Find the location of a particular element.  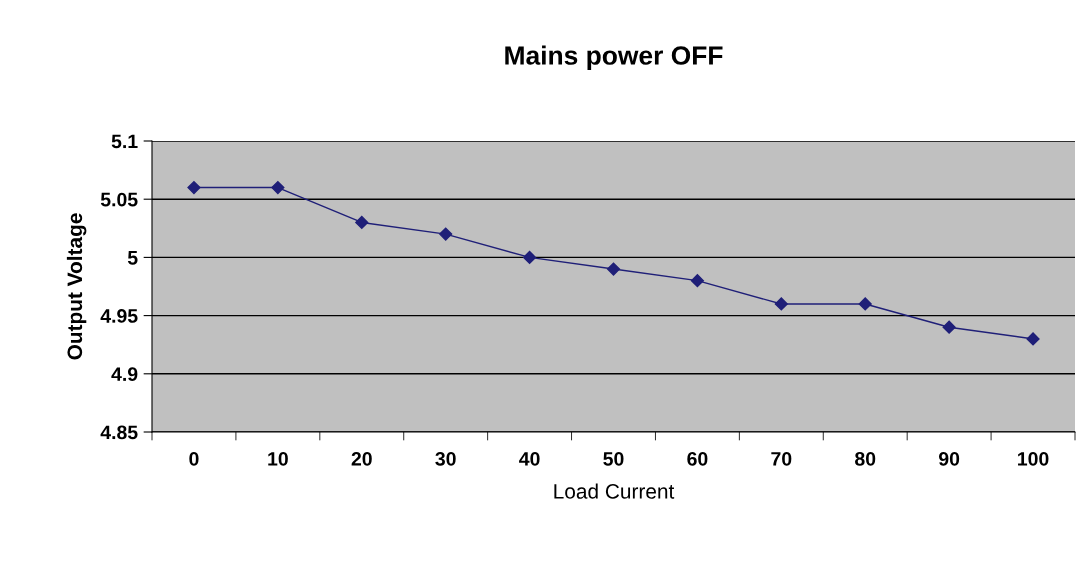

x-tick-label: 90 is located at coordinates (949, 458).